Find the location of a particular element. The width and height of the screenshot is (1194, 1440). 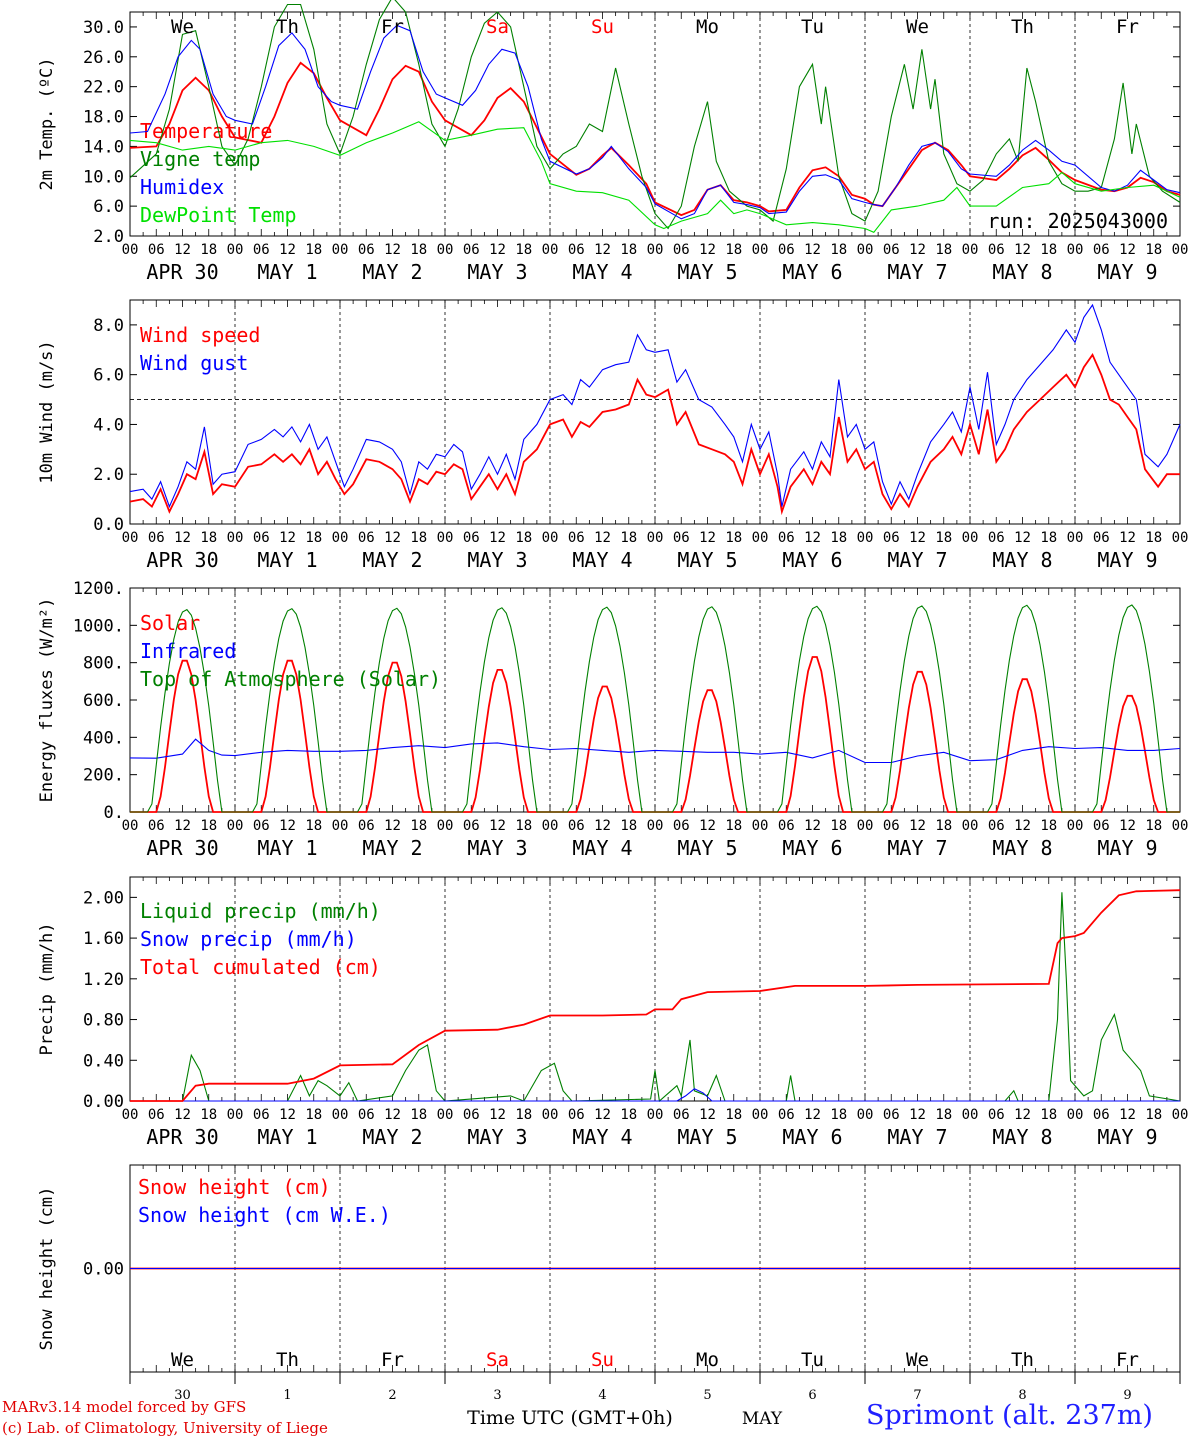

run-label: run: 2025043000 is located at coordinates (1077, 221).